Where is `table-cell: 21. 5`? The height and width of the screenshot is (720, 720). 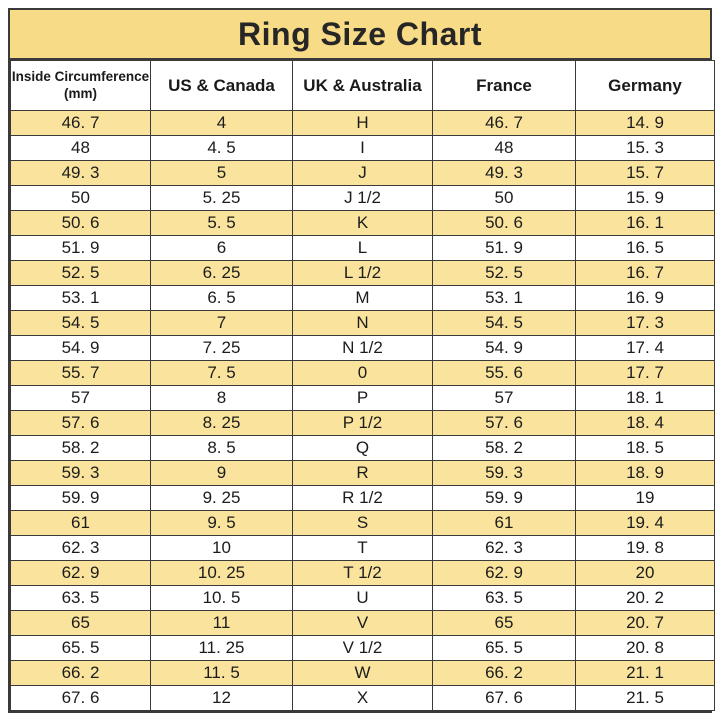
table-cell: 21. 5 is located at coordinates (645, 698).